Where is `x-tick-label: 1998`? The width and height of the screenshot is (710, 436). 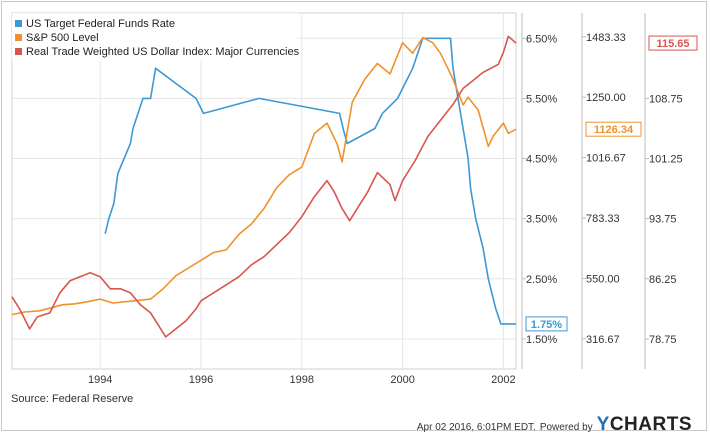
x-tick-label: 1998 is located at coordinates (302, 380).